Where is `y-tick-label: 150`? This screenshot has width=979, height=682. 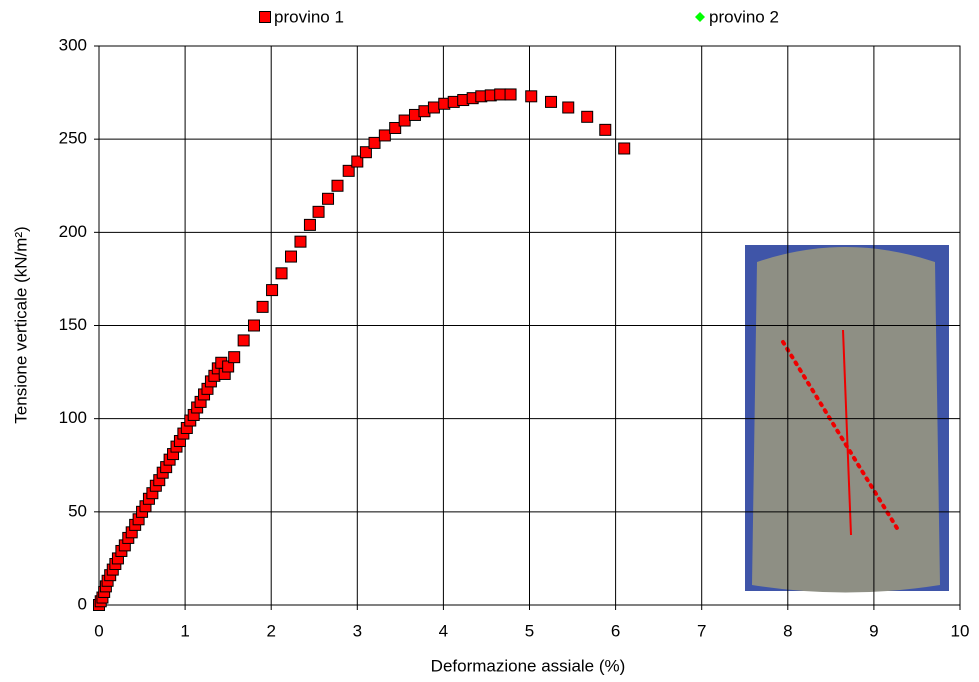 y-tick-label: 150 is located at coordinates (73, 324).